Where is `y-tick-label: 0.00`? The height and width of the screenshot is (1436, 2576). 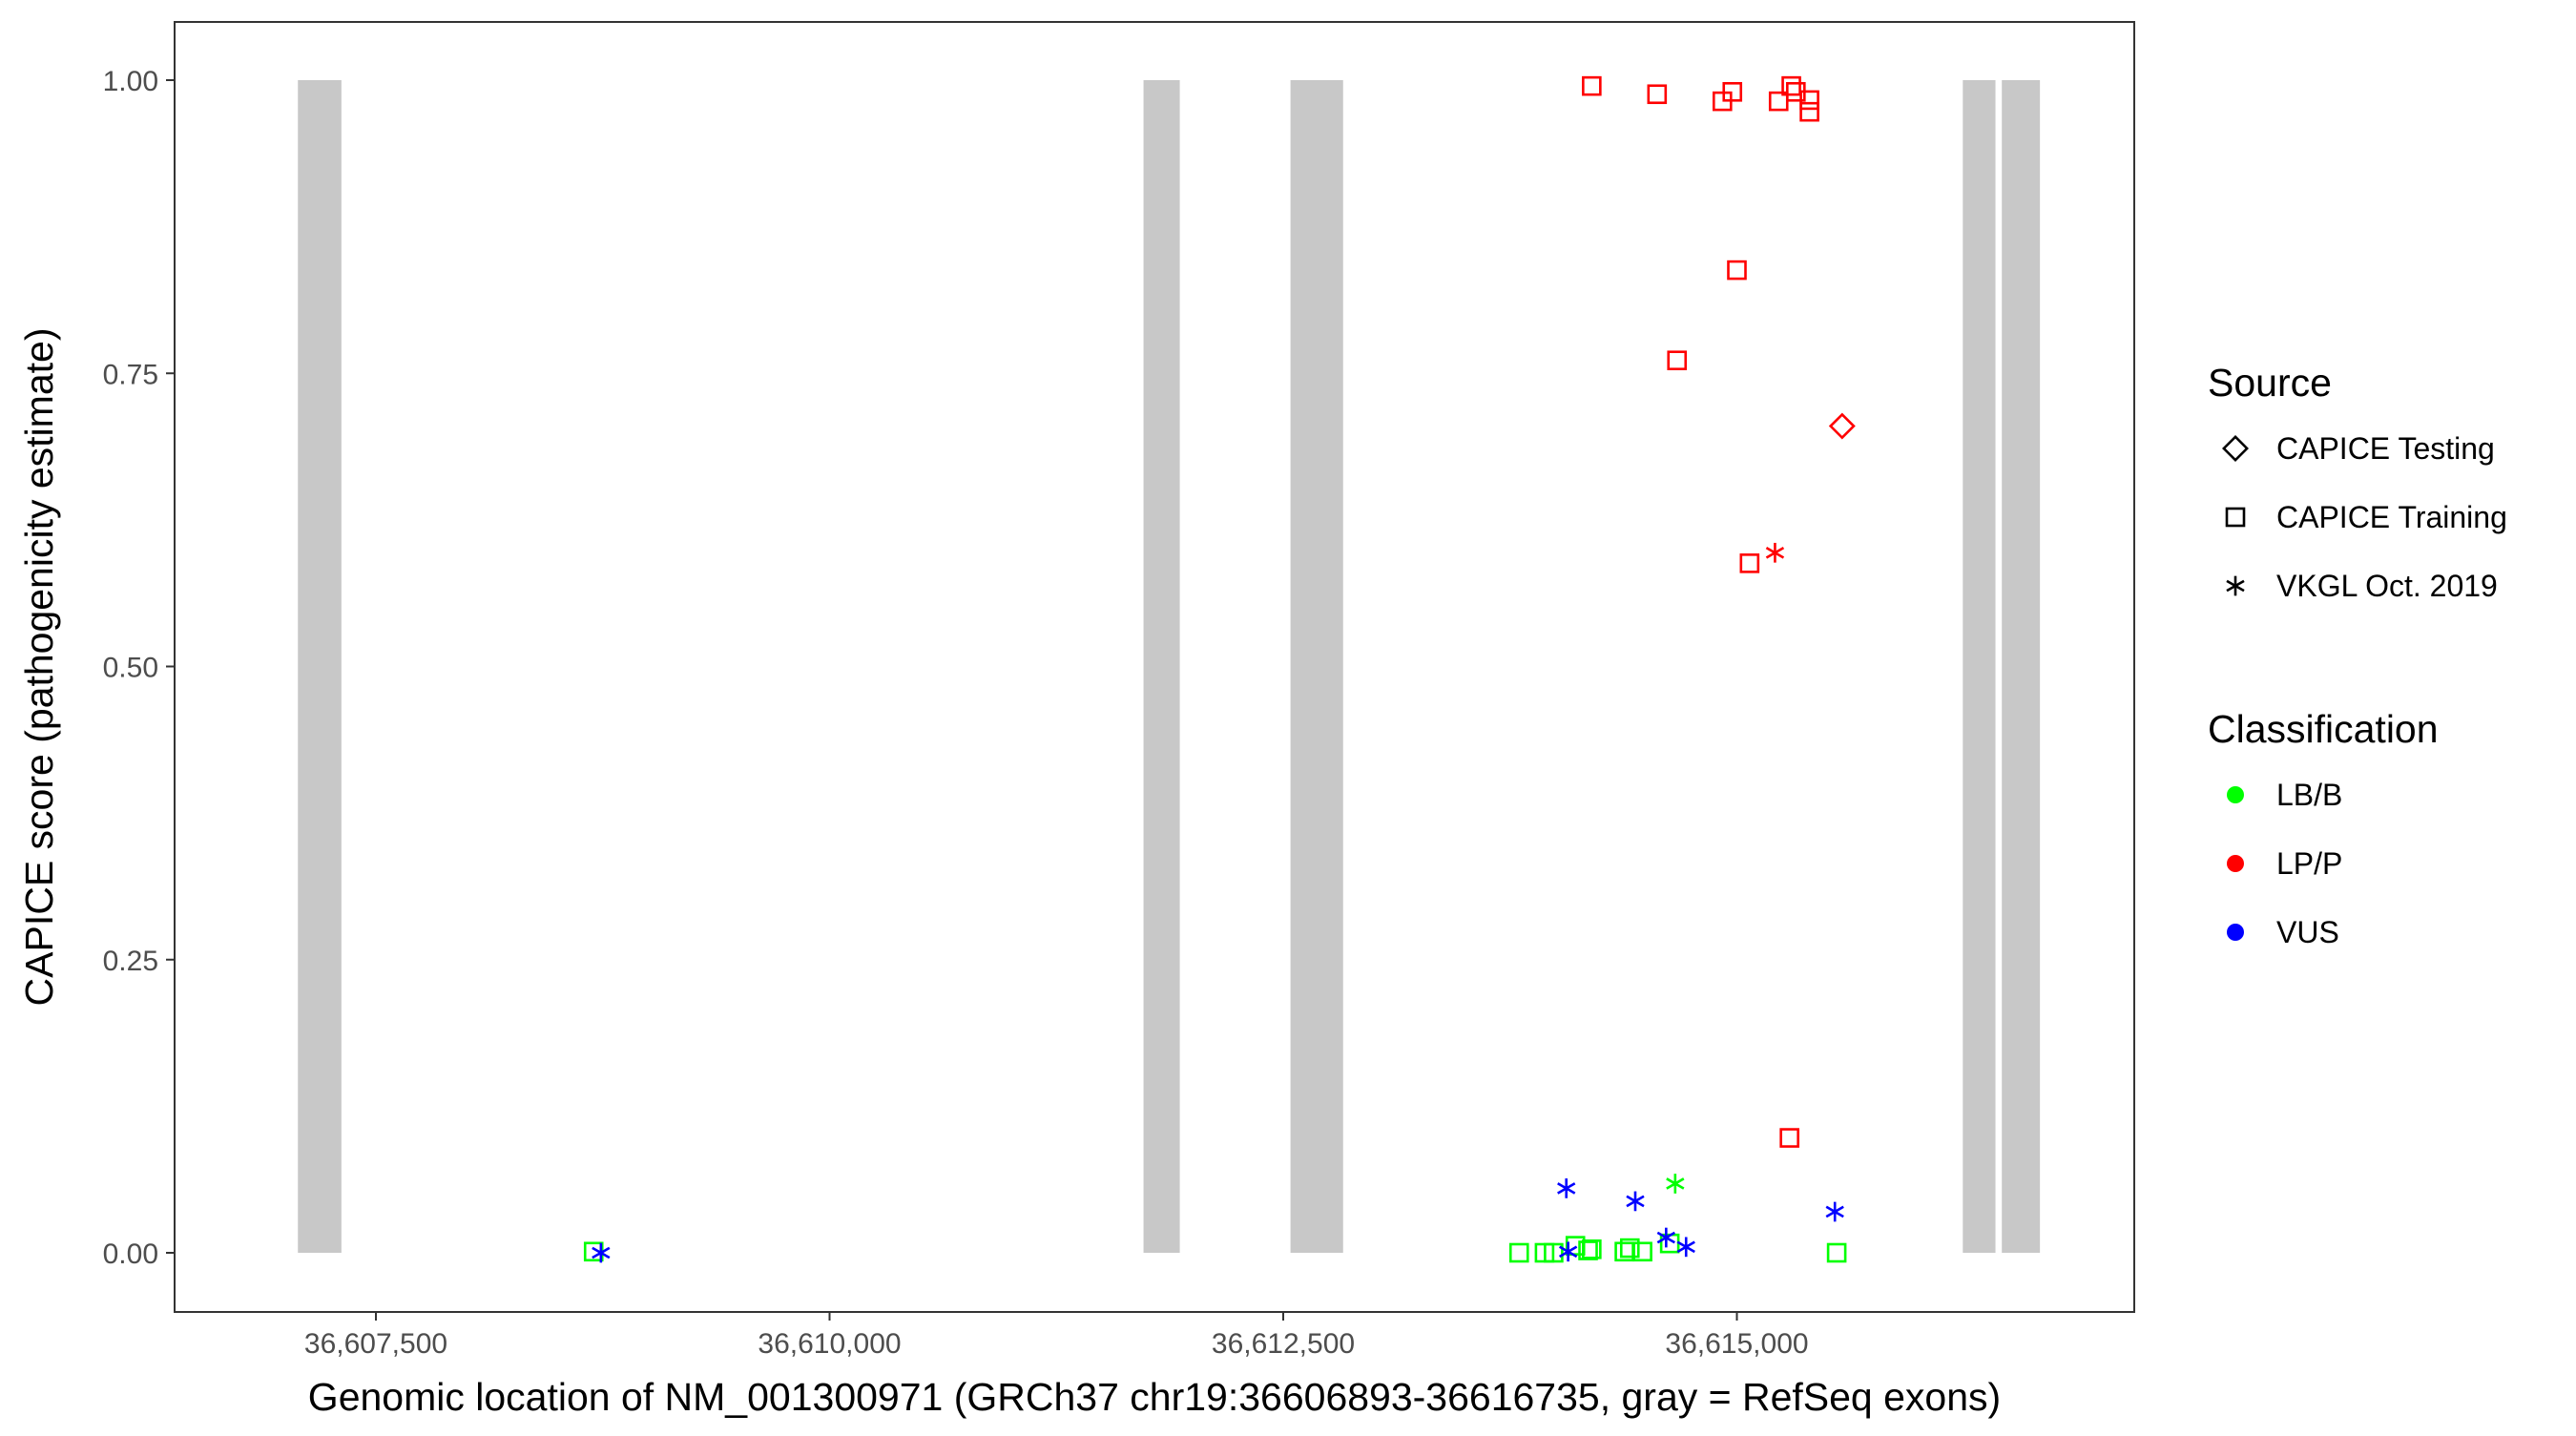 y-tick-label: 0.00 is located at coordinates (130, 1254).